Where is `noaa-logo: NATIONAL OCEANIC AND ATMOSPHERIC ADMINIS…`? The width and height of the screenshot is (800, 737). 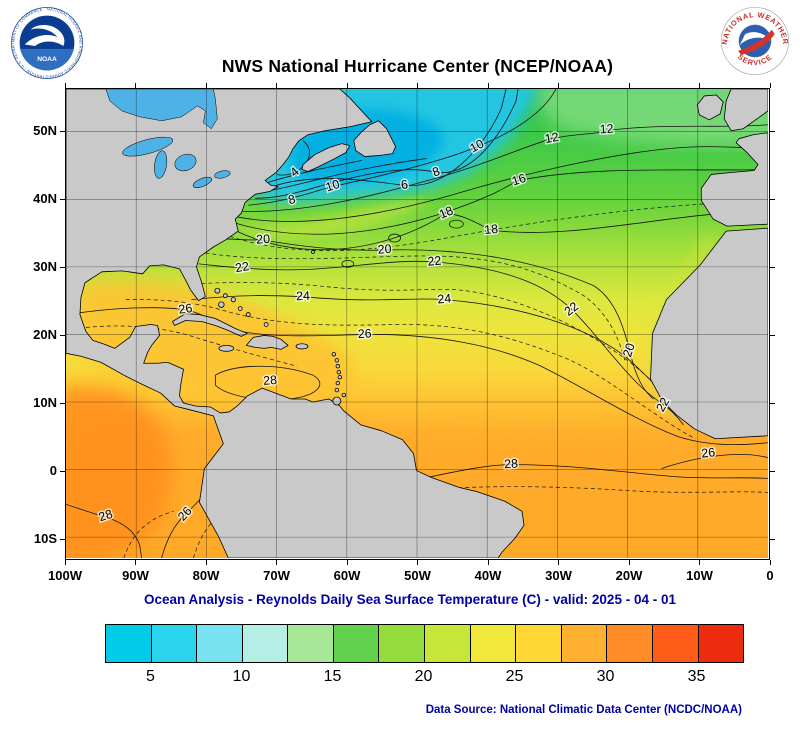
noaa-logo: NATIONAL OCEANIC AND ATMOSPHERIC ADMINIS… is located at coordinates (47, 43).